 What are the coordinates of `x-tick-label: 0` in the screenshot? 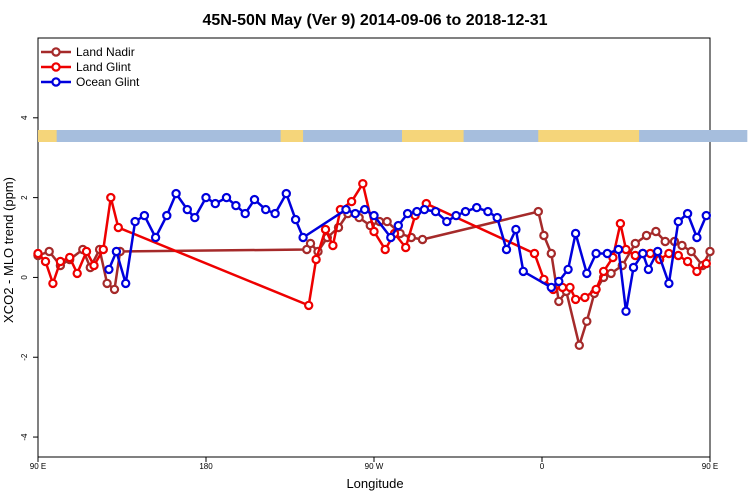 It's located at (542, 466).